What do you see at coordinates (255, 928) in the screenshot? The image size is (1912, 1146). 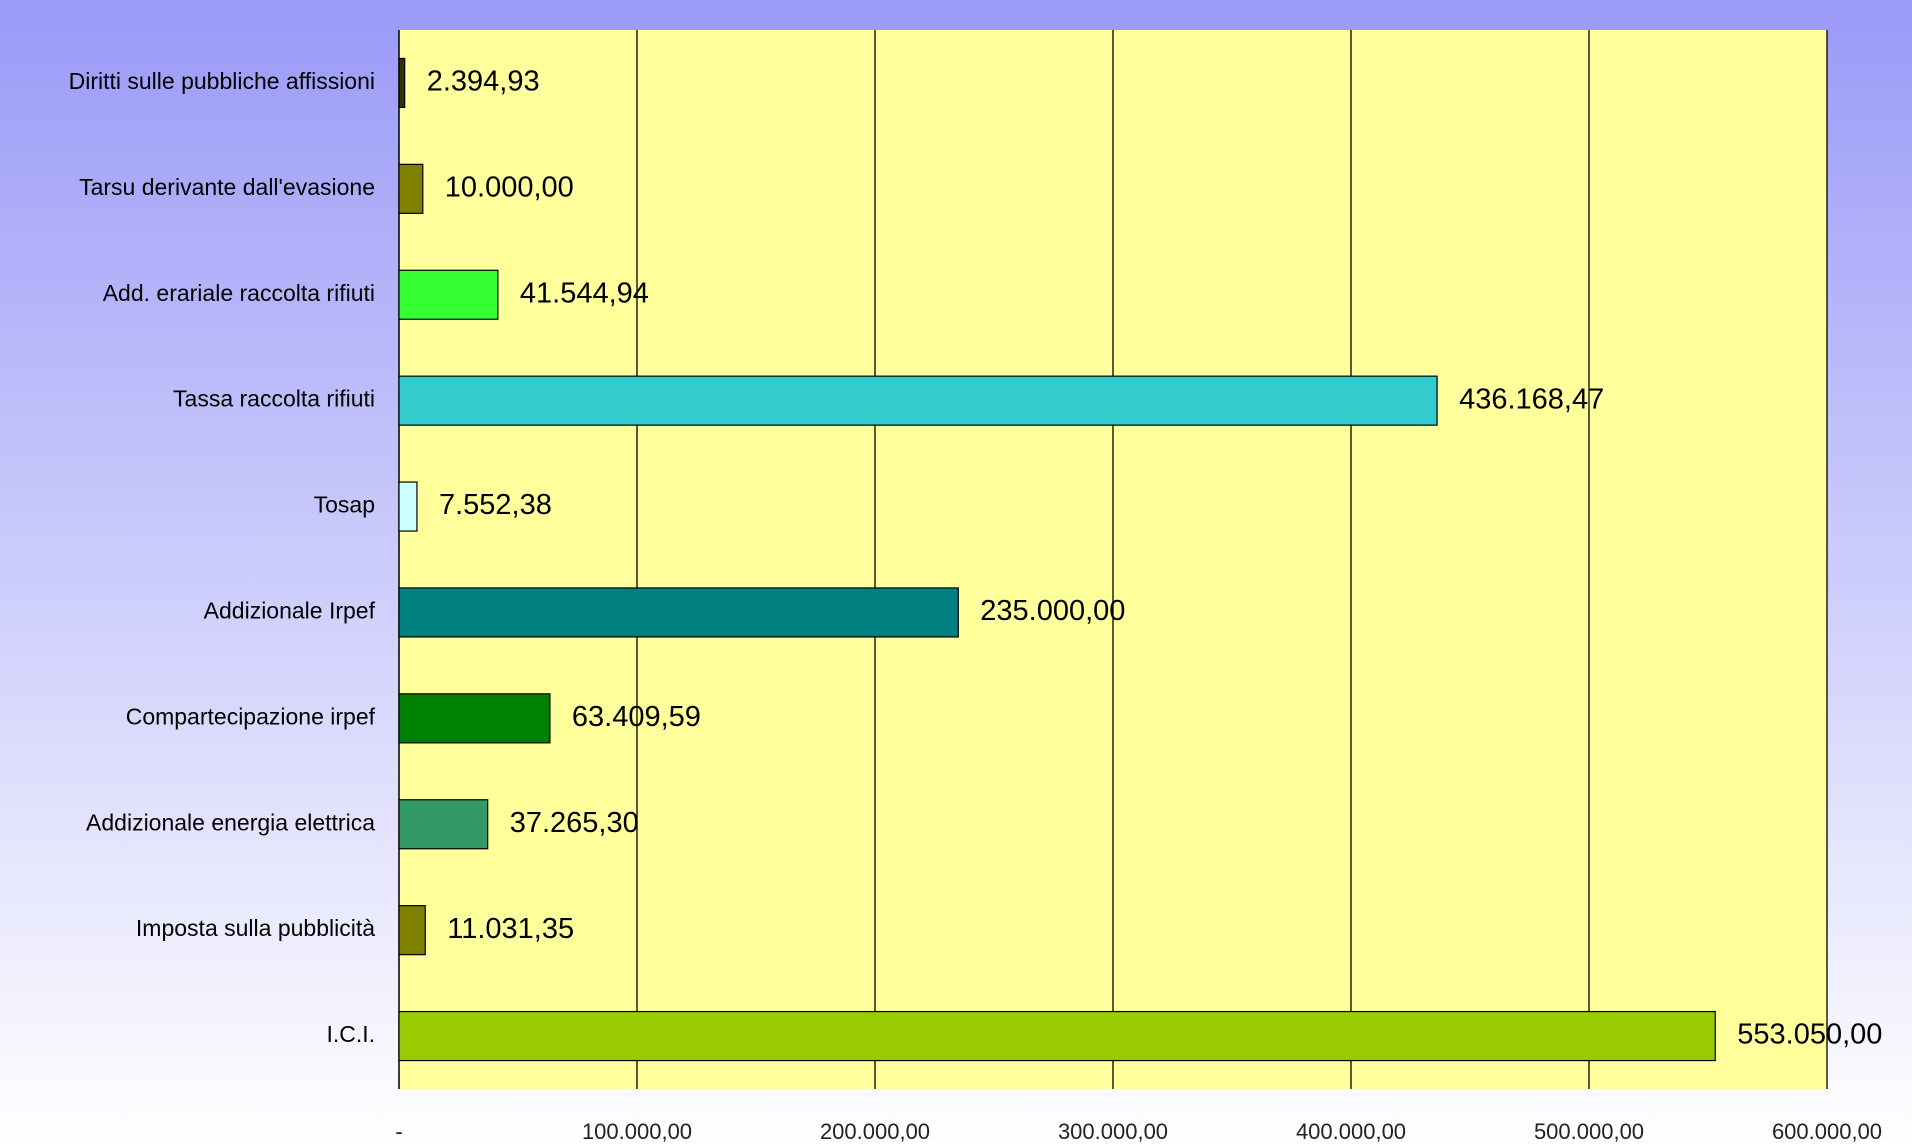 I see `y-tick-label: Imposta sulla pubblicità` at bounding box center [255, 928].